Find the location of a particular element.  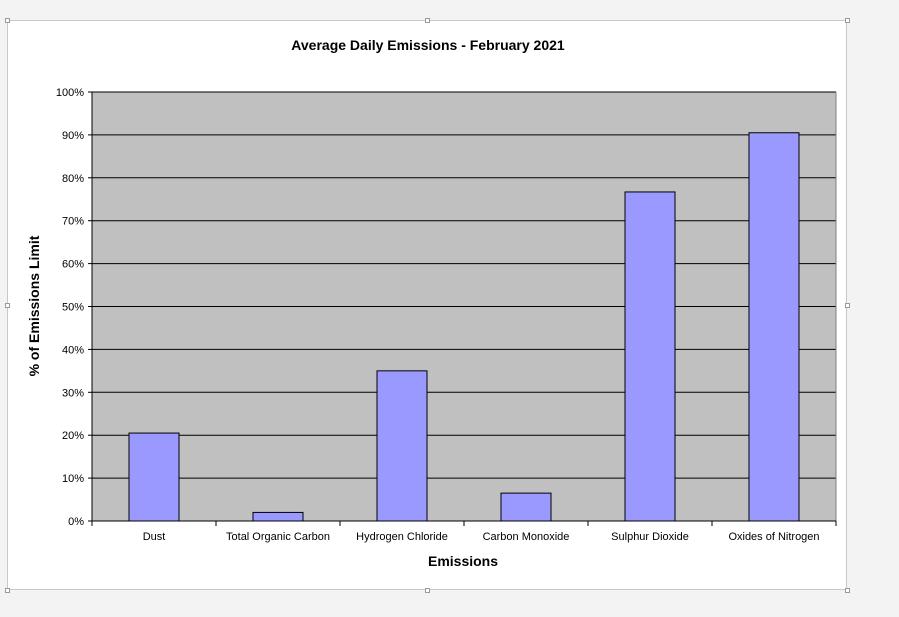

x-category-label: Sulphur Dioxide is located at coordinates (650, 537).